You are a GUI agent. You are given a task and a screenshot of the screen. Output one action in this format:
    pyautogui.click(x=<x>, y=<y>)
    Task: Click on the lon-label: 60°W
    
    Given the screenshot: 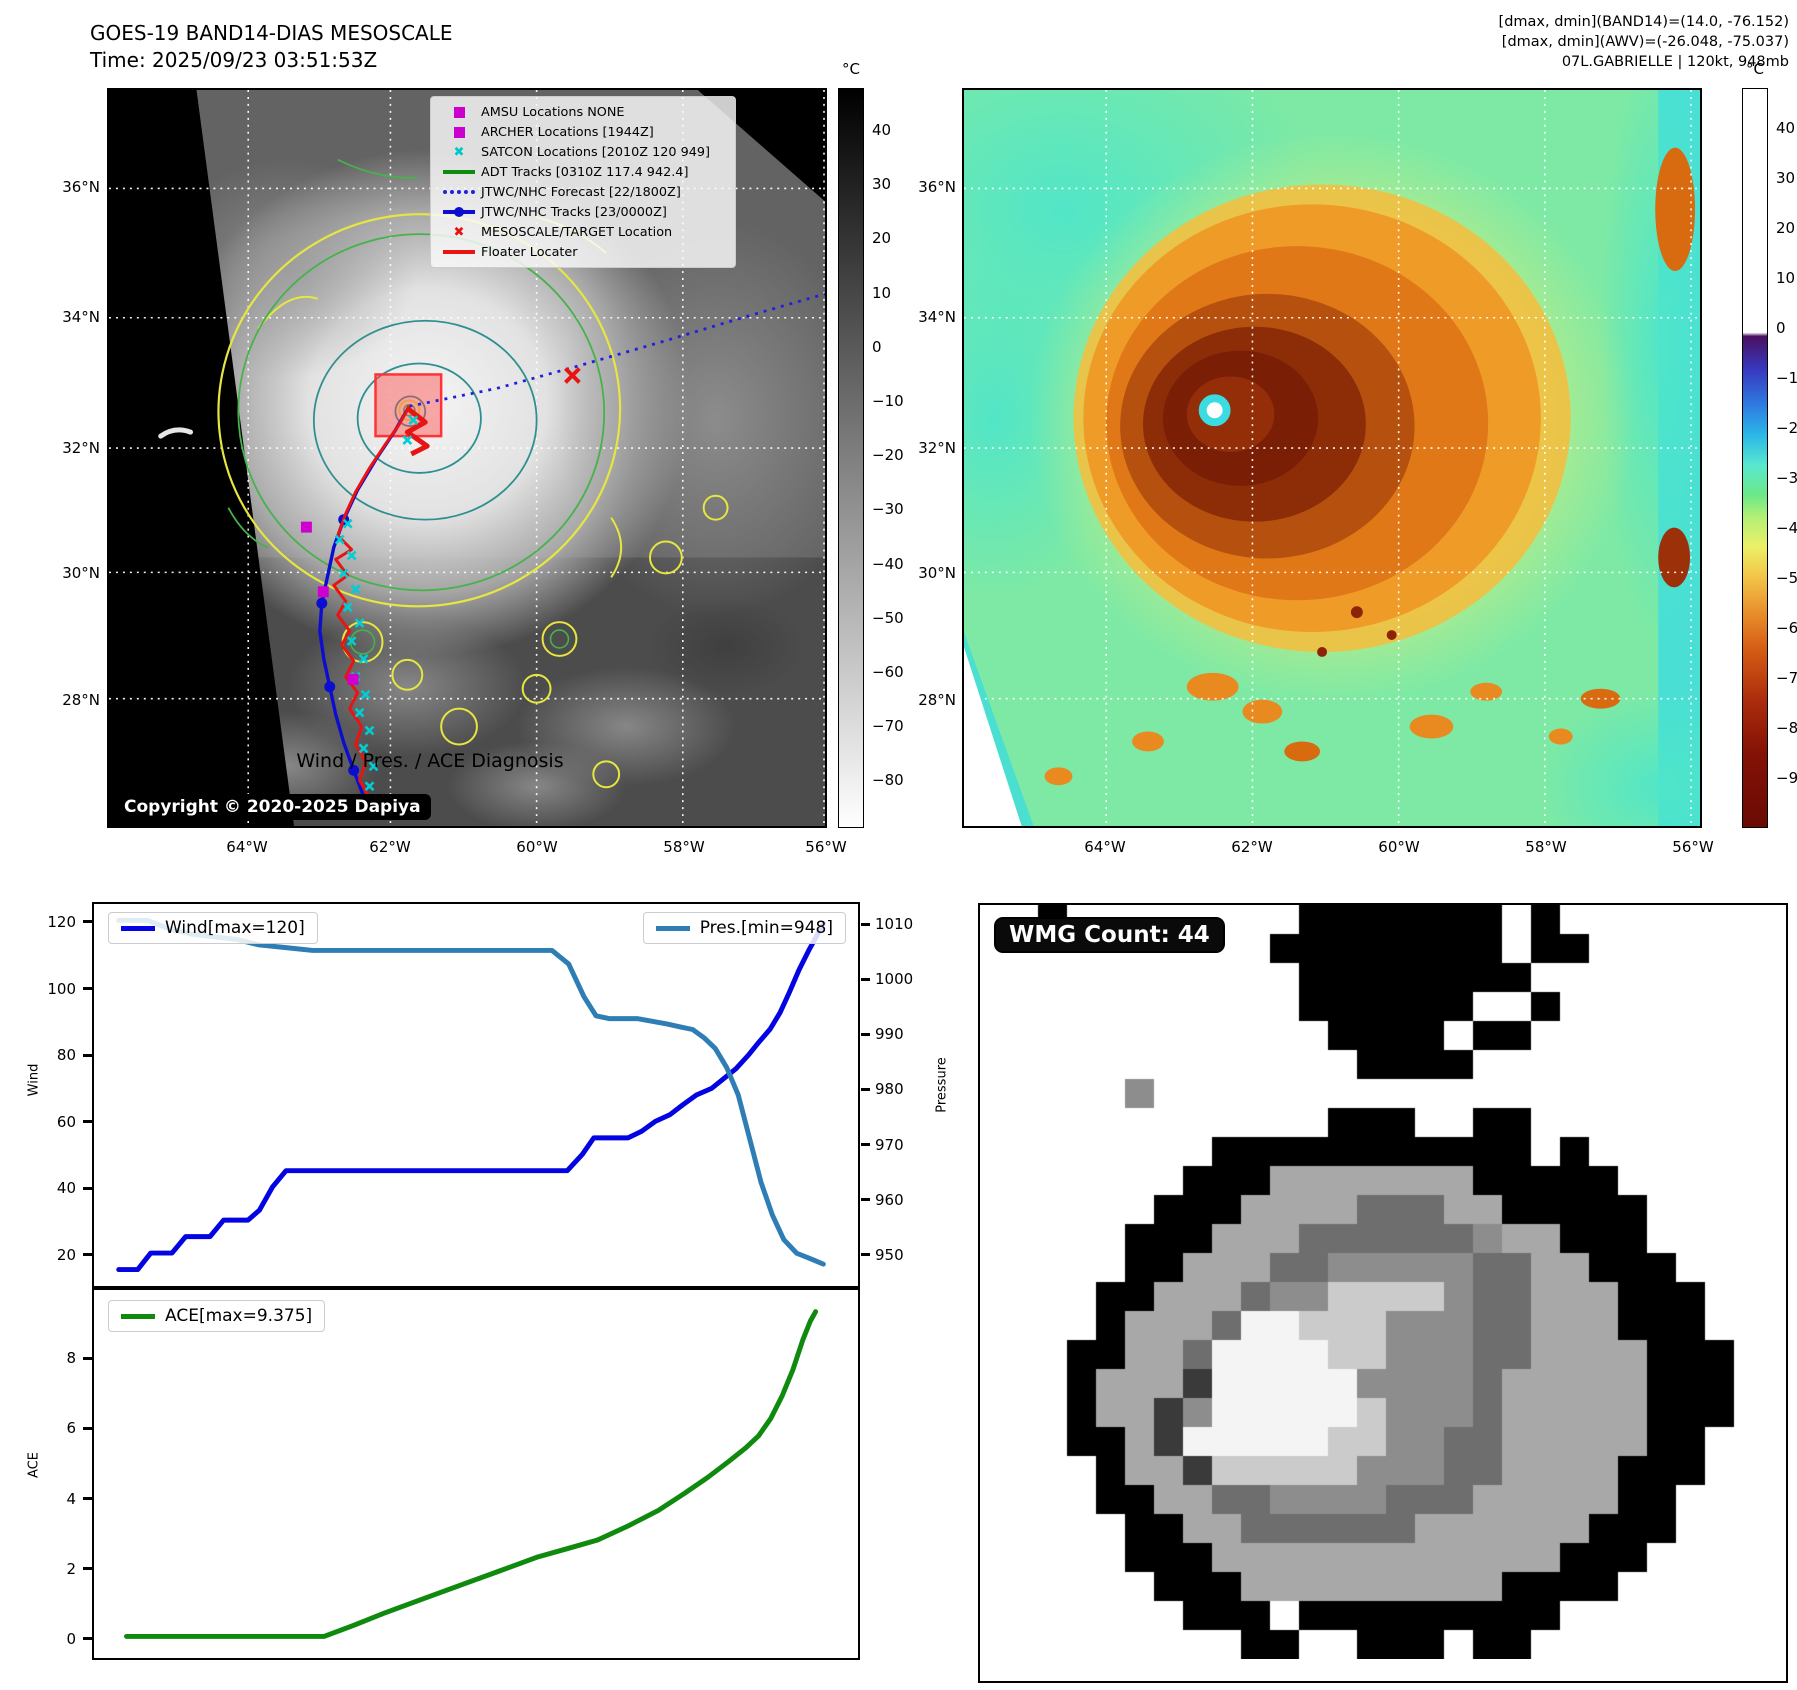 What is the action you would take?
    pyautogui.click(x=1399, y=847)
    